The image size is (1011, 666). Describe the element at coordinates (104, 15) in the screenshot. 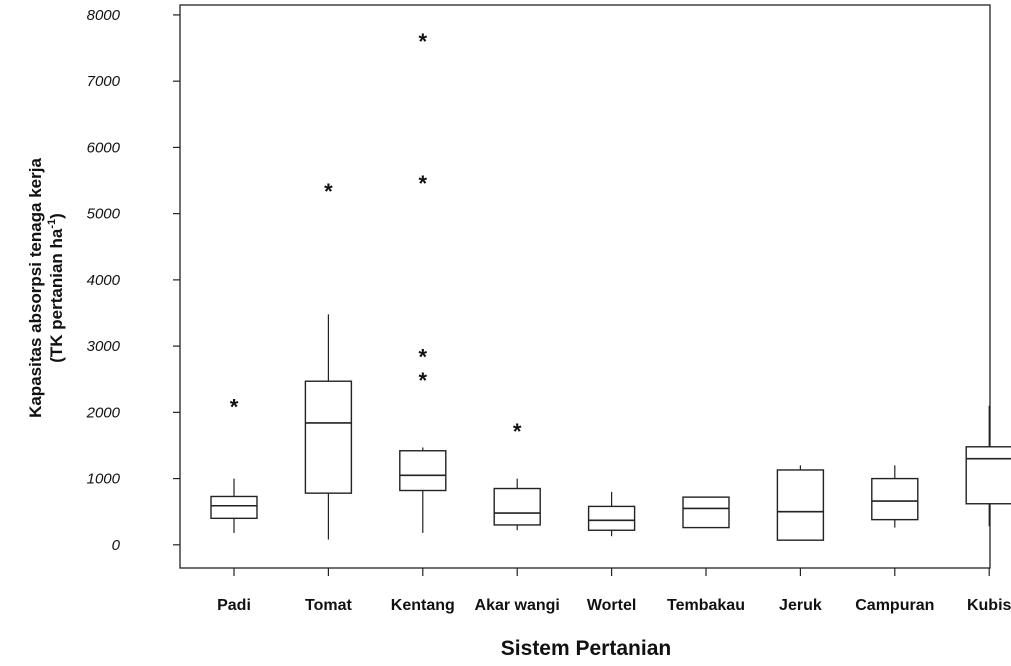

I see `y-tick-label: 8000` at that location.